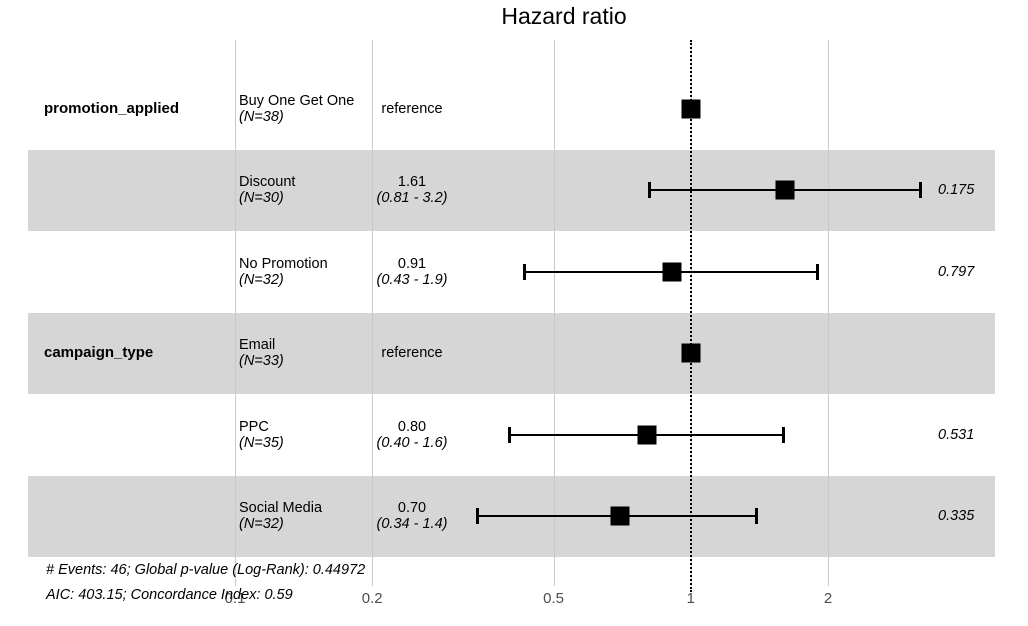  Describe the element at coordinates (412, 426) in the screenshot. I see `estimate-value: 0.80` at that location.